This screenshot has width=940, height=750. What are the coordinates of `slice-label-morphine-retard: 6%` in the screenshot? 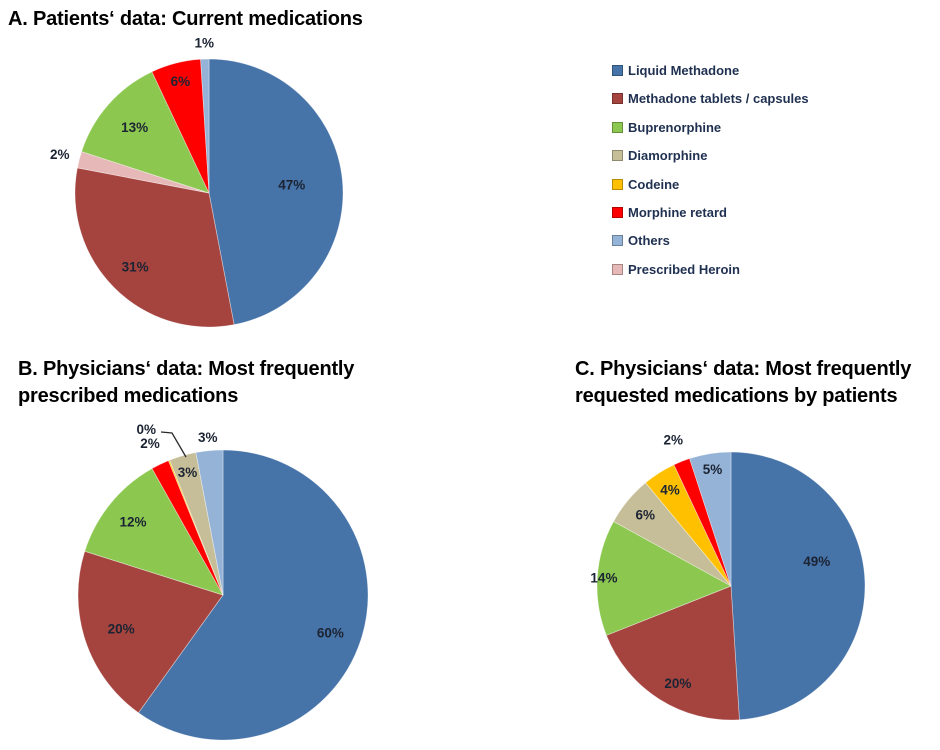 It's located at (181, 81).